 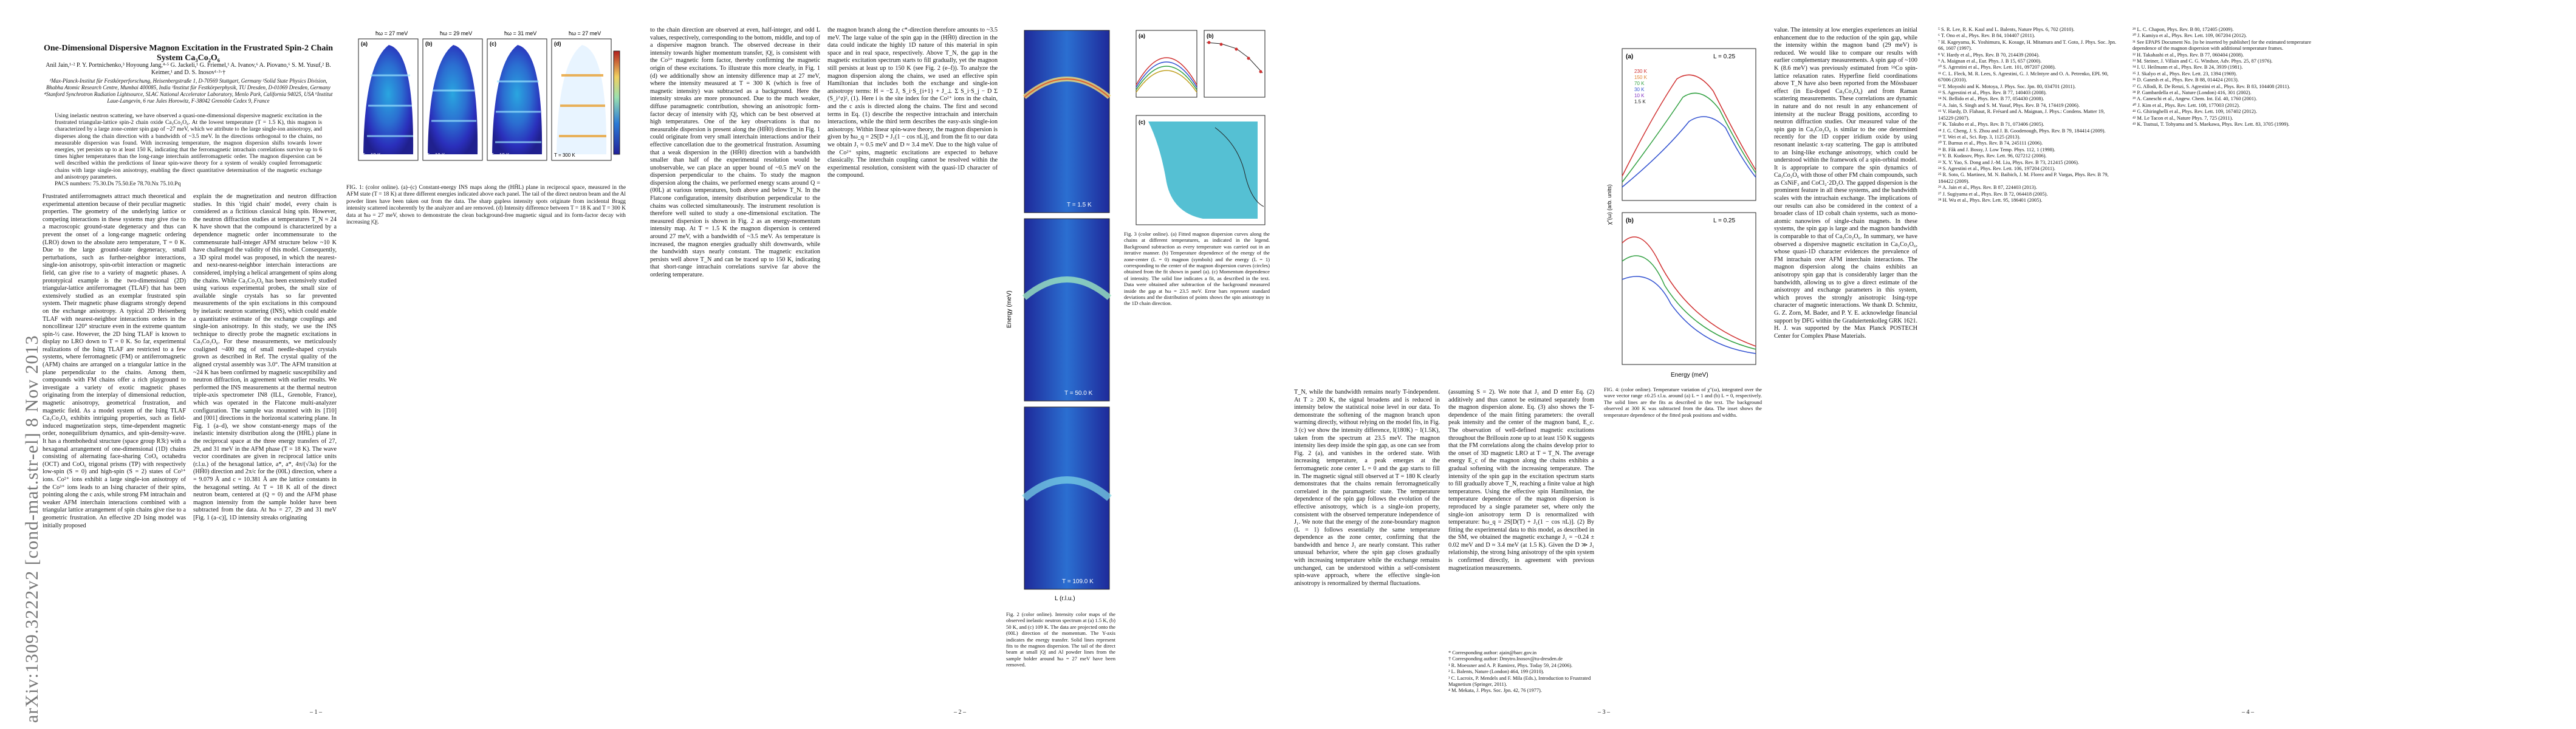 What do you see at coordinates (1689, 288) in the screenshot?
I see `fig4-panel-b: L = 0.25 (b)` at bounding box center [1689, 288].